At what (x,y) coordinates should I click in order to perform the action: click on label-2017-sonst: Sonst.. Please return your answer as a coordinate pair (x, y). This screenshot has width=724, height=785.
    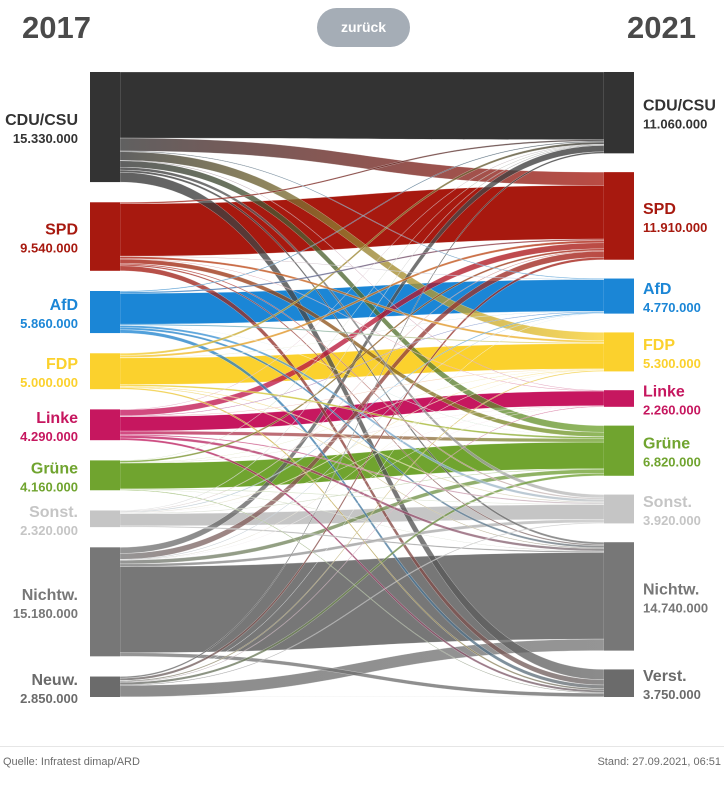
    Looking at the image, I should click on (53, 512).